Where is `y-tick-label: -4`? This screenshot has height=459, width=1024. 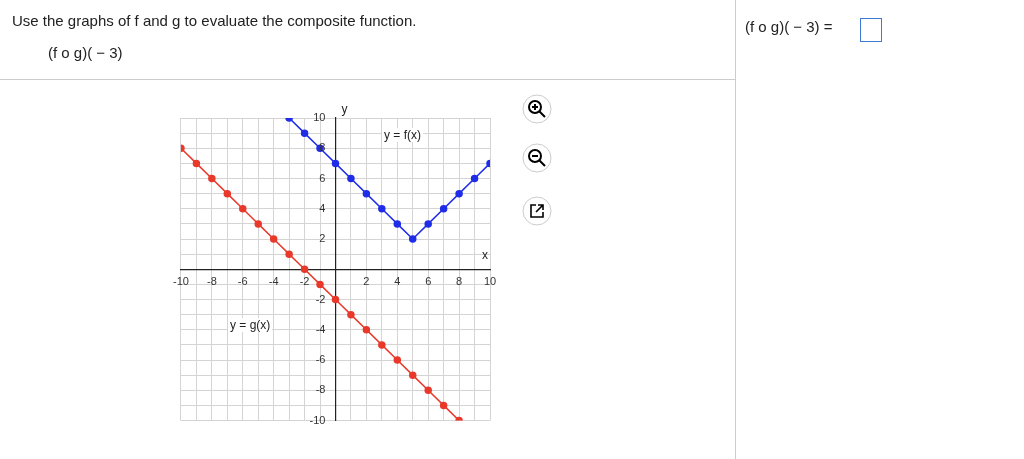 y-tick-label: -4 is located at coordinates (320, 328).